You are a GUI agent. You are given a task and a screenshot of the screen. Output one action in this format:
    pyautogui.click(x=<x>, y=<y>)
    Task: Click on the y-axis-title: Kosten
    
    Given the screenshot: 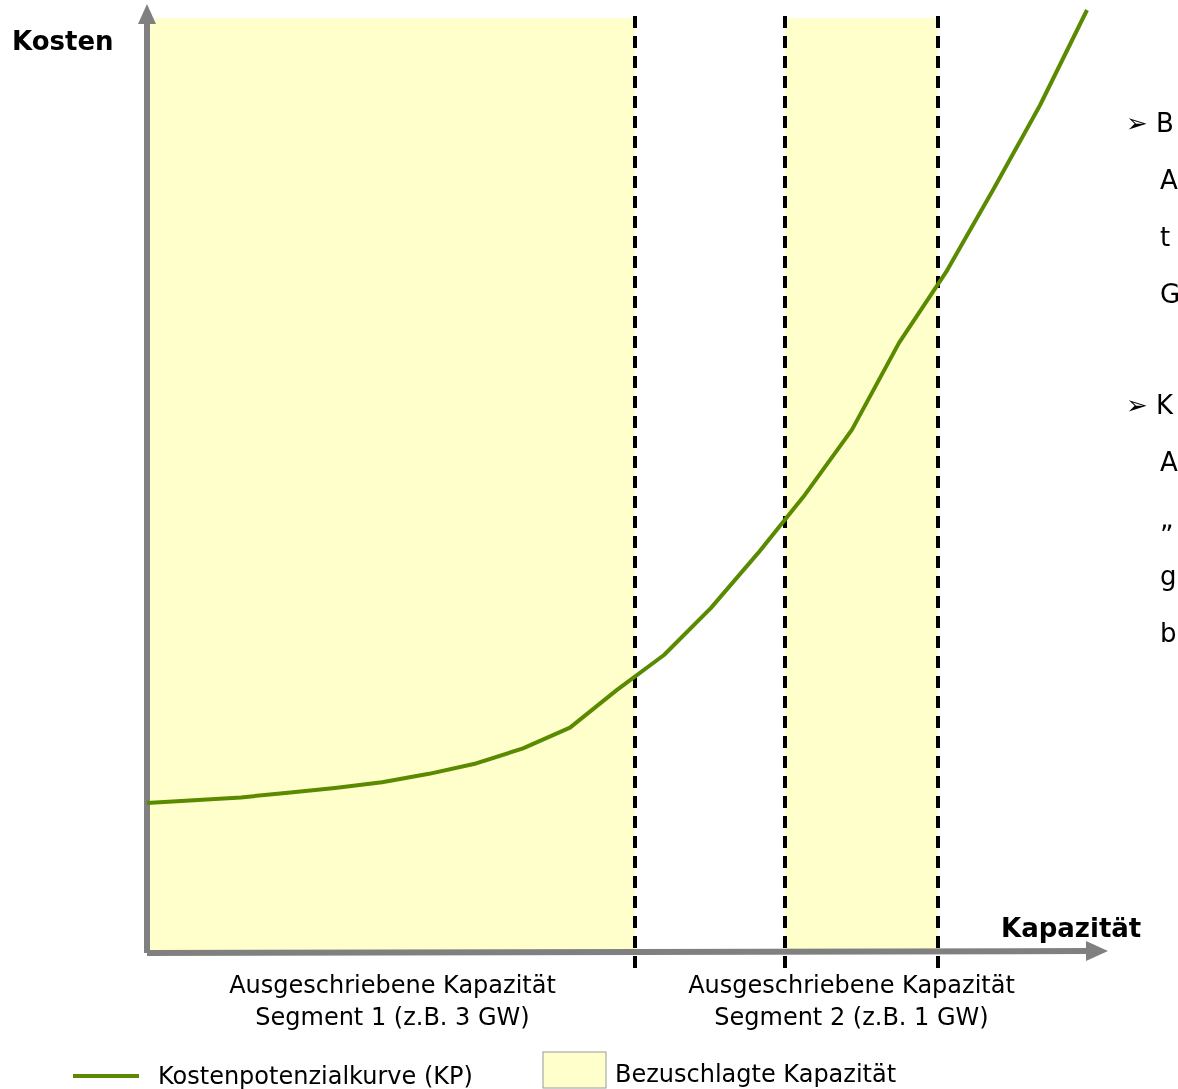 What is the action you would take?
    pyautogui.click(x=63, y=41)
    